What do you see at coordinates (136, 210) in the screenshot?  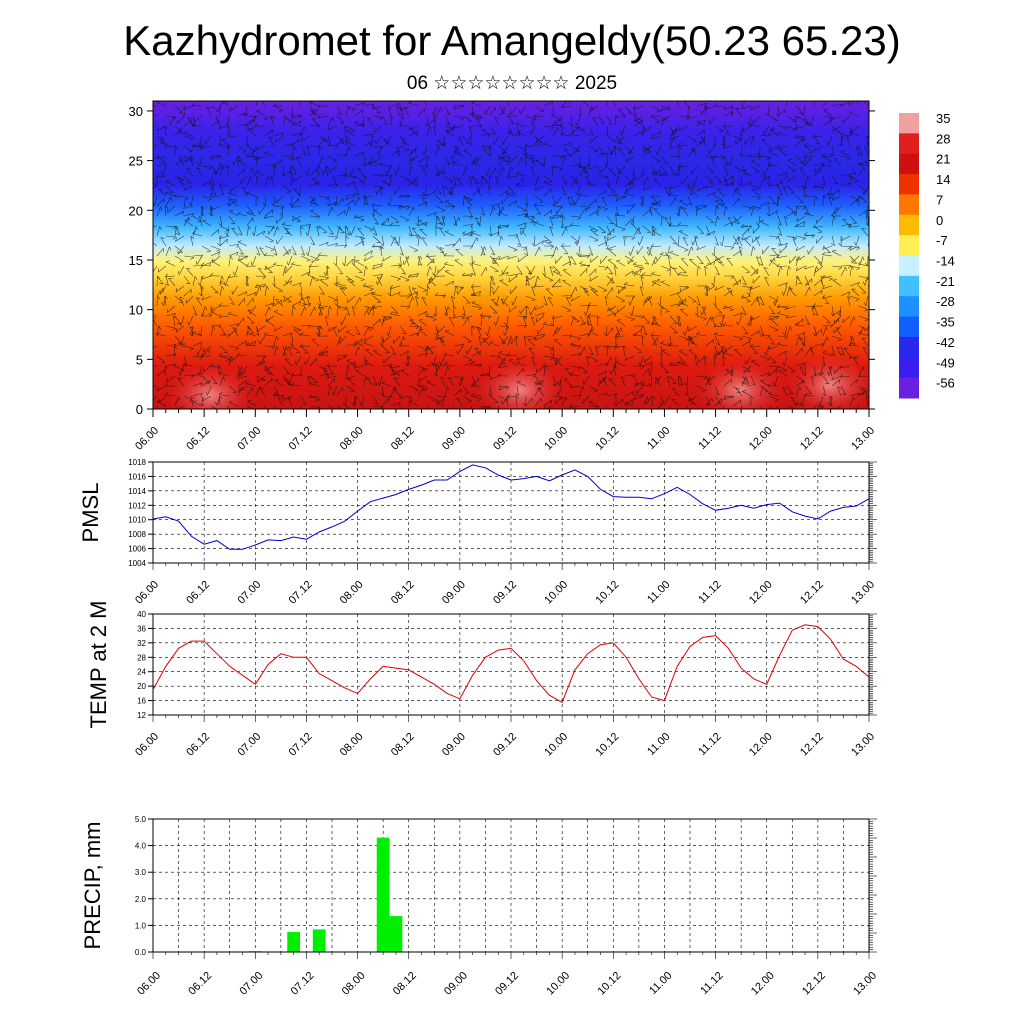 I see `y-tick-label: 20` at bounding box center [136, 210].